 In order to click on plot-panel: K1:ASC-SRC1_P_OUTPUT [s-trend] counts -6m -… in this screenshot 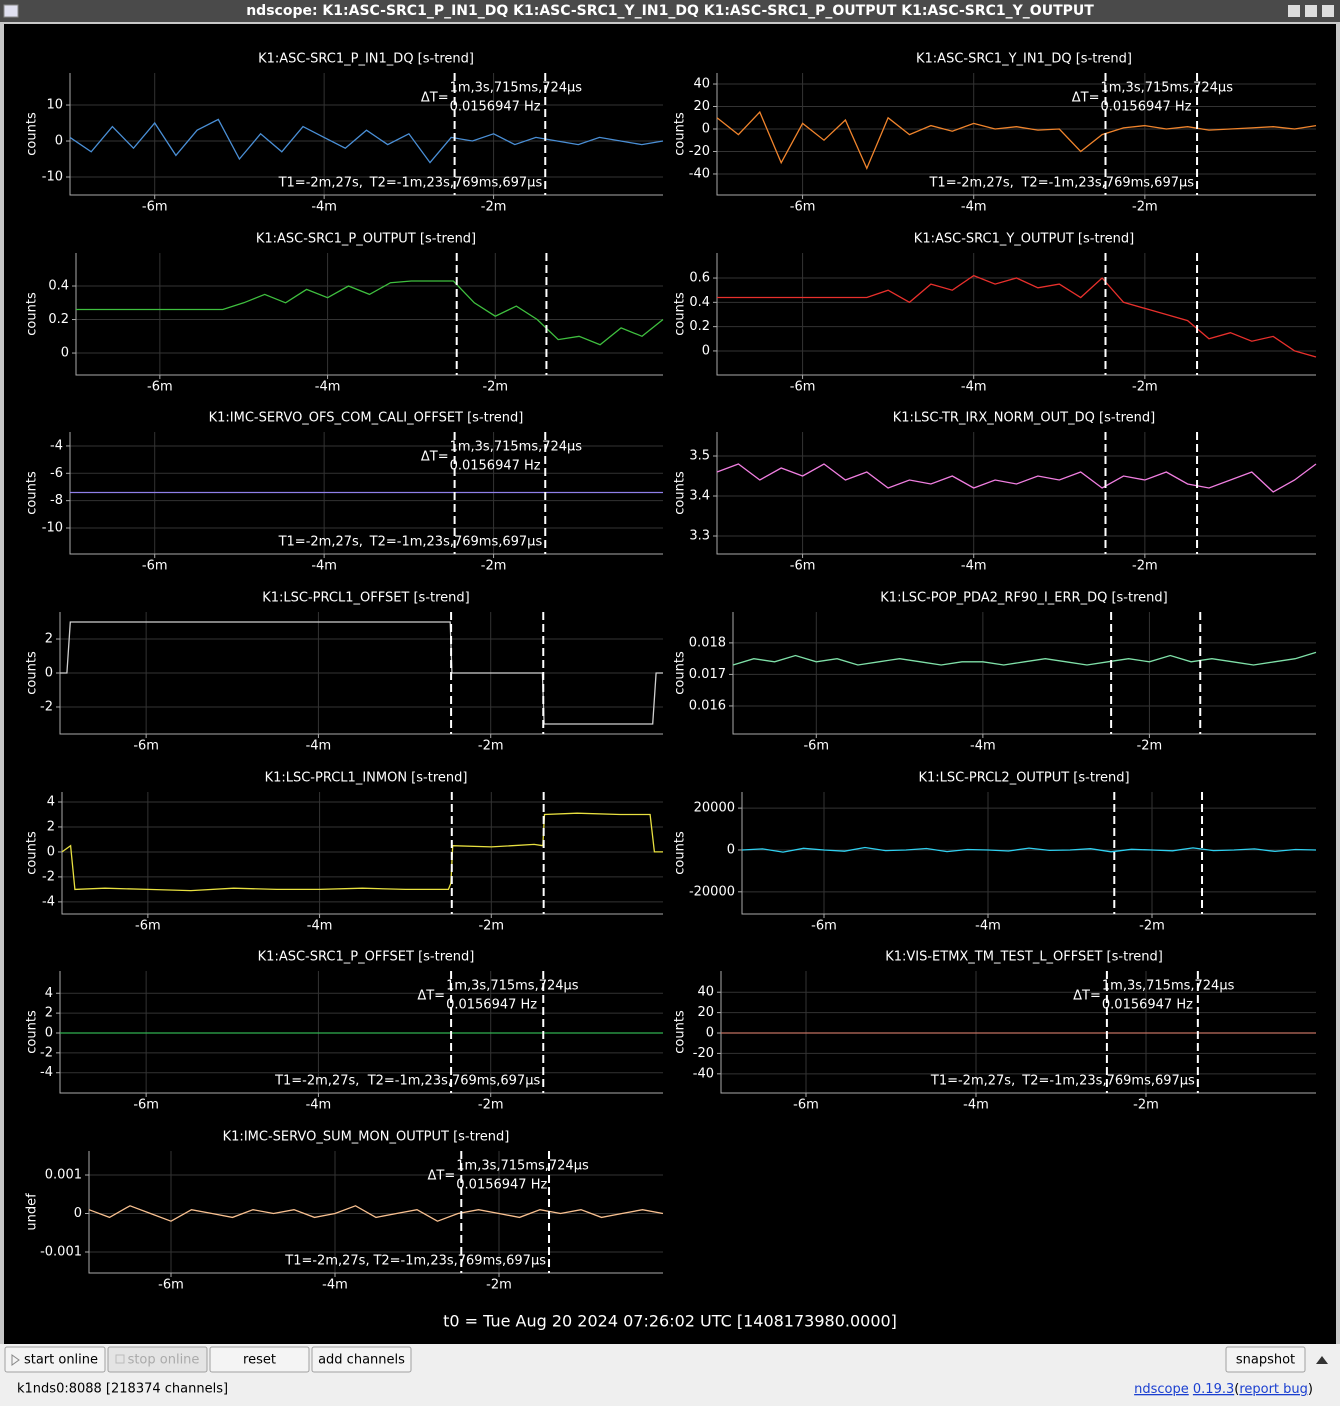, I will do `click(344, 313)`.